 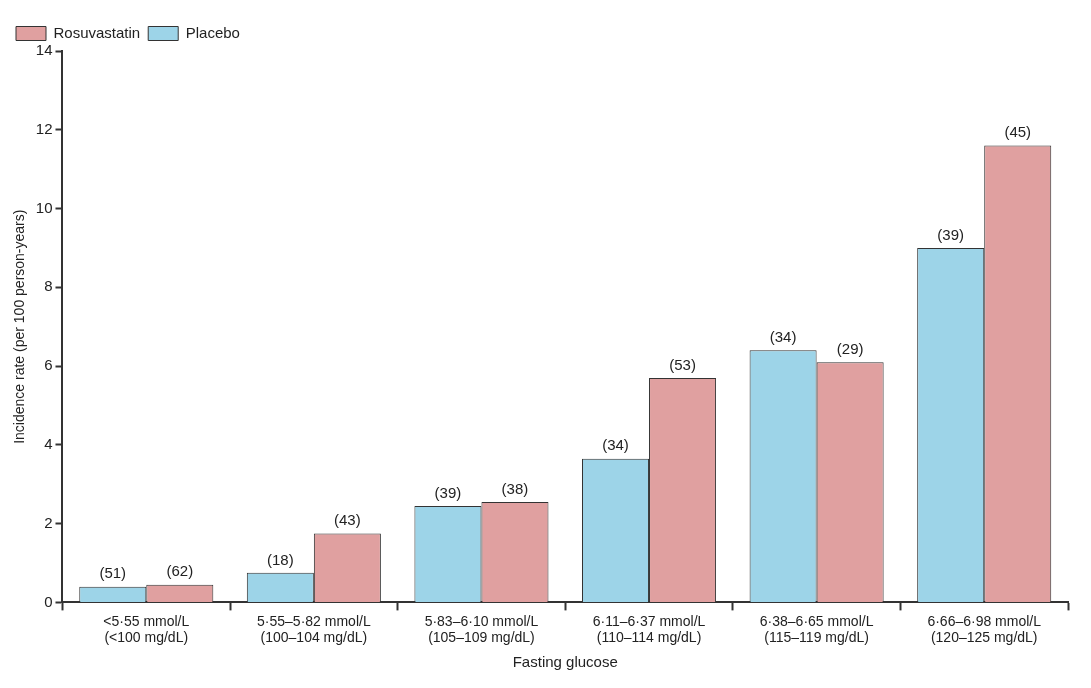 I want to click on annotation: (62), so click(x=180, y=571).